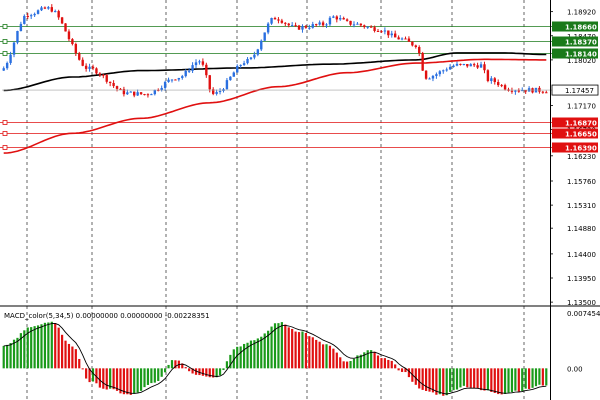  I want to click on macd-tick-0: 0.0074547, so click(583, 314).